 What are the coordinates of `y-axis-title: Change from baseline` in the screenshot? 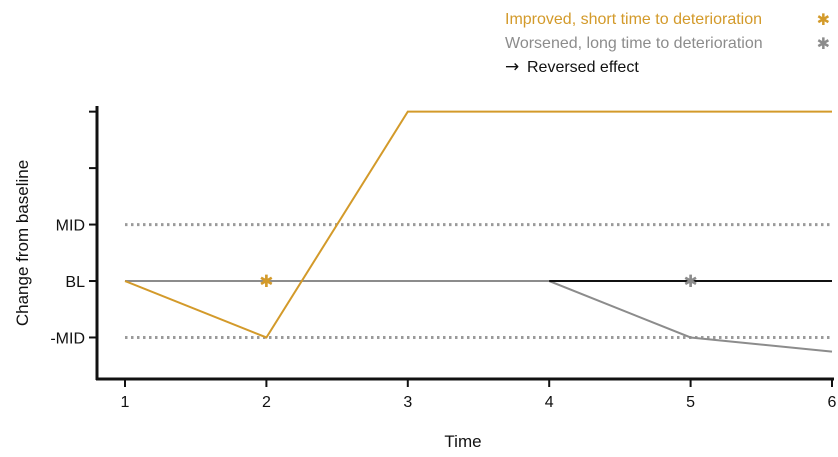 It's located at (22, 243).